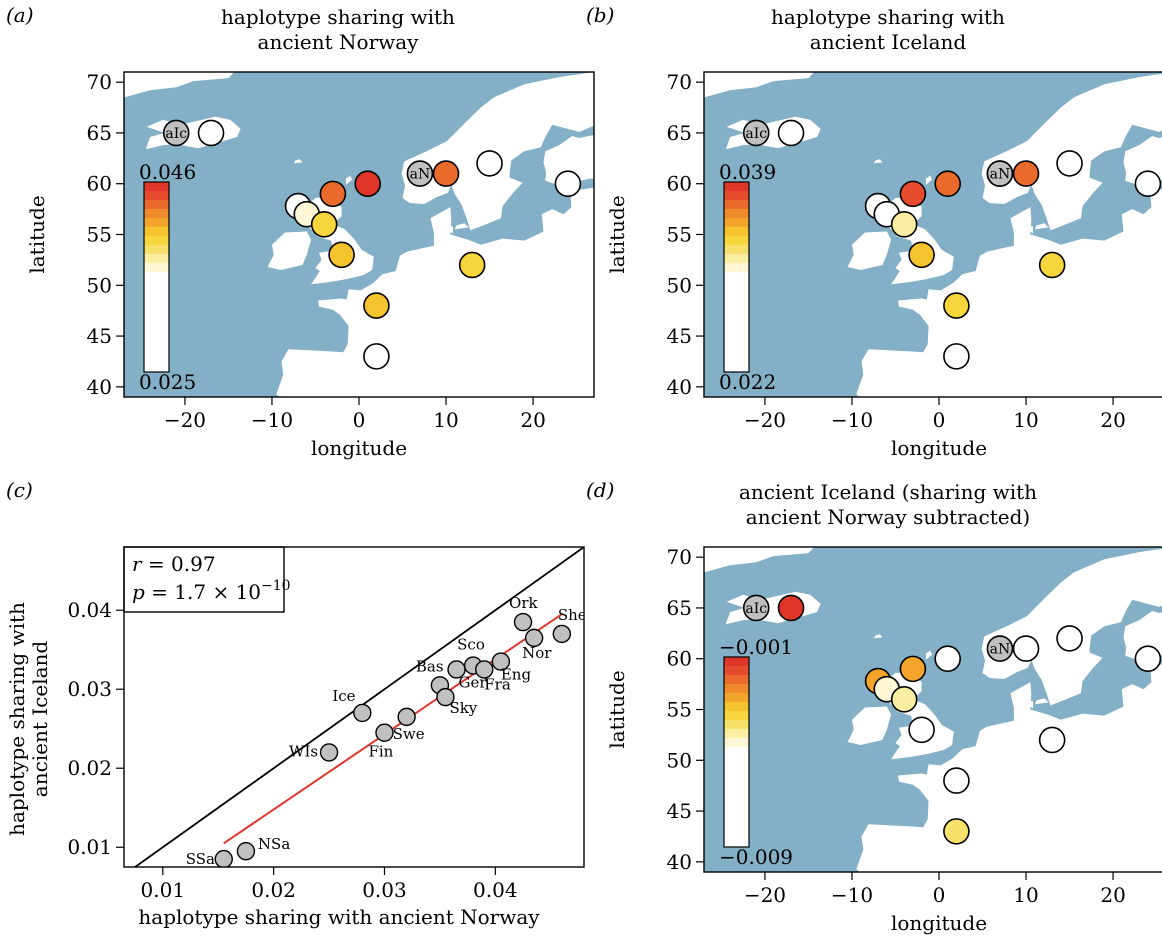 The image size is (1162, 939). I want to click on y-tick-label-c-1: 0.02, so click(89, 768).